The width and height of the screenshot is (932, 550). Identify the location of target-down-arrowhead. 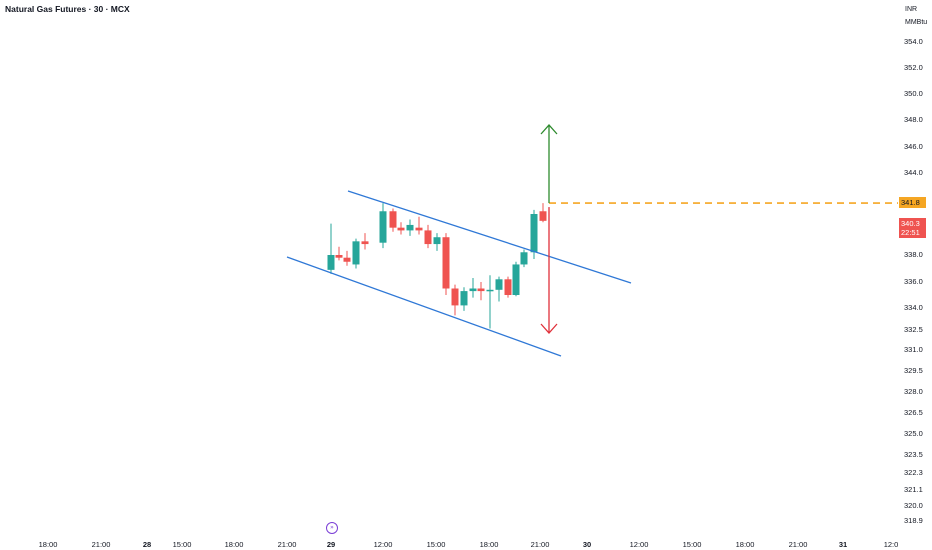
(549, 328).